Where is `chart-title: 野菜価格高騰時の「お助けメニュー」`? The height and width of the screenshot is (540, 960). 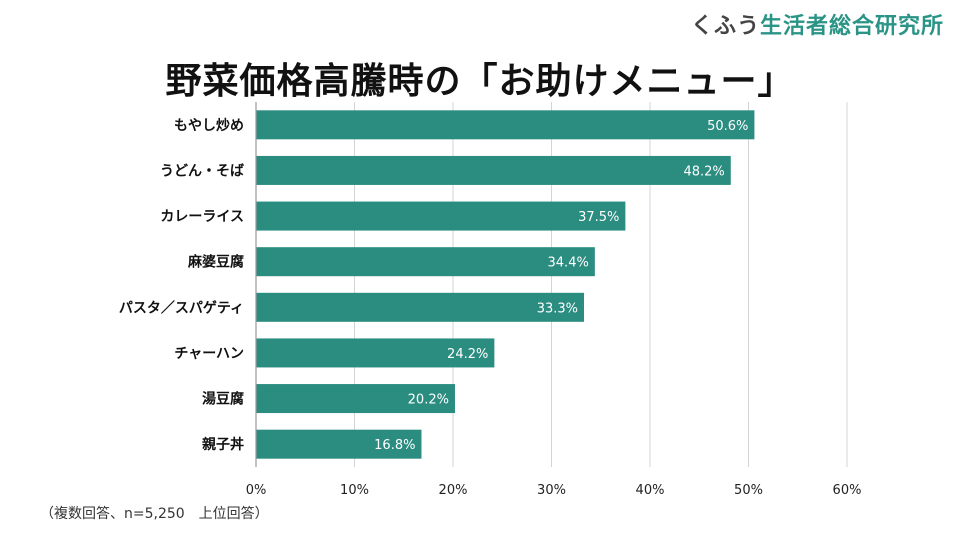 chart-title: 野菜価格高騰時の「お助けメニュー」 is located at coordinates (480, 81).